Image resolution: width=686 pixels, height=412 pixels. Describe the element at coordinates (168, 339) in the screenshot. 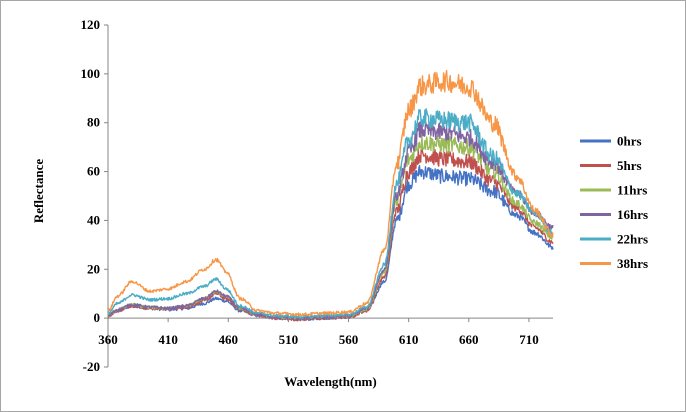

I see `x-tick-label: 410` at that location.